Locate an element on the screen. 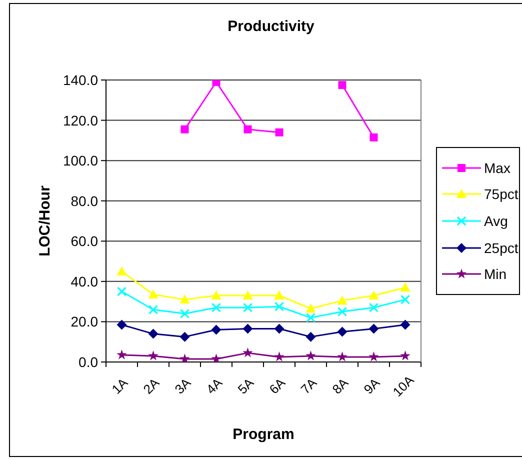  x-tick-label: 2A is located at coordinates (151, 385).